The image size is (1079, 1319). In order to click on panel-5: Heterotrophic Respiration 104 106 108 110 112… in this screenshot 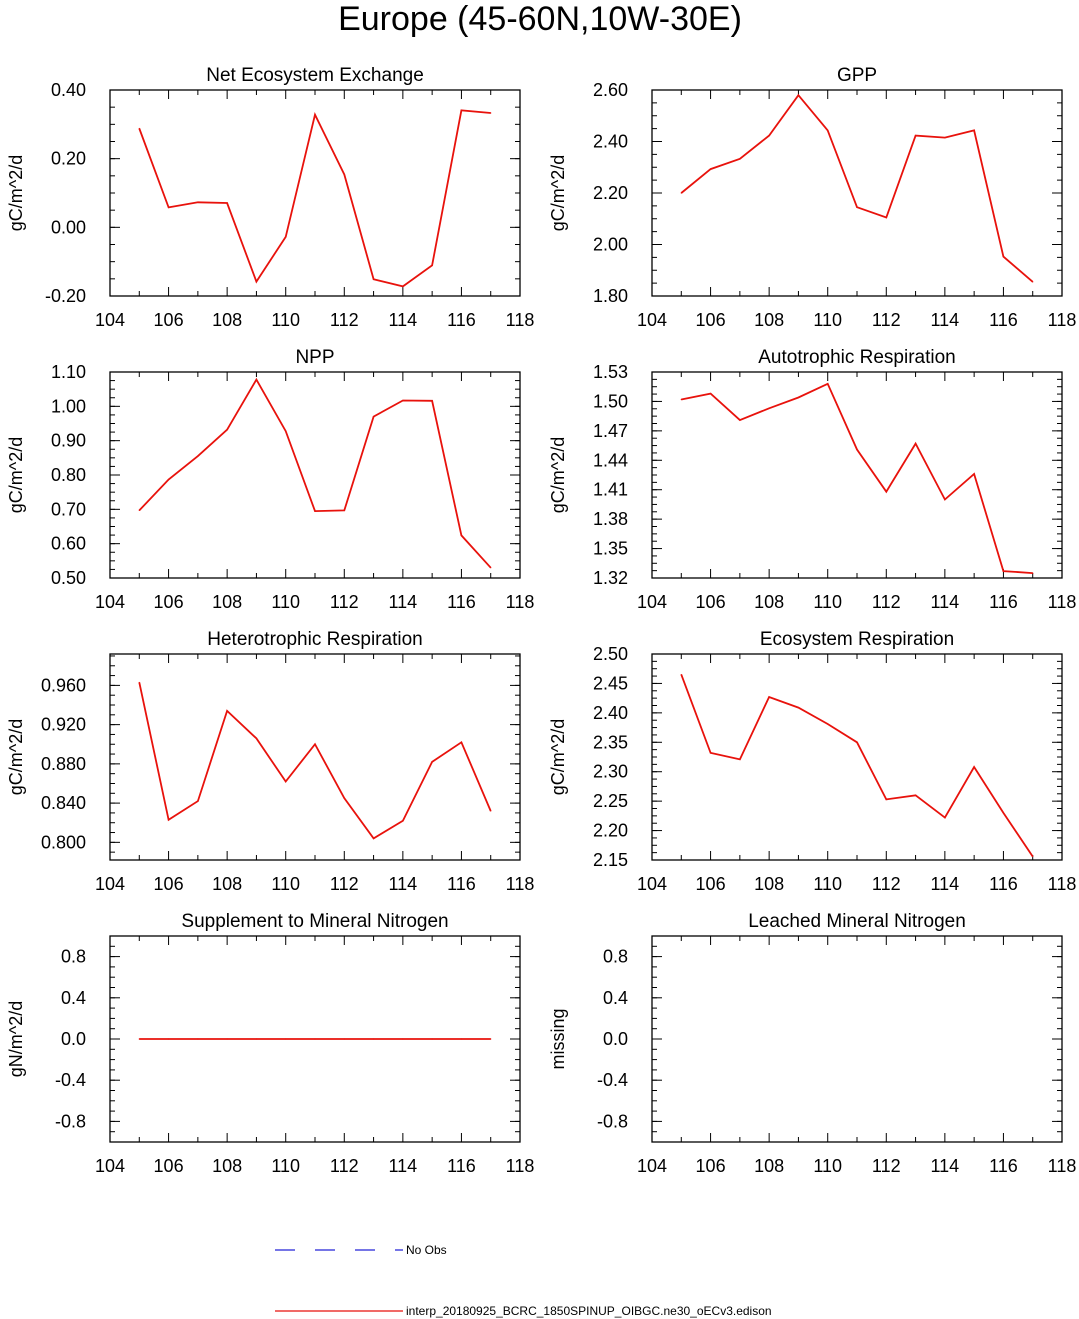, I will do `click(270, 761)`.